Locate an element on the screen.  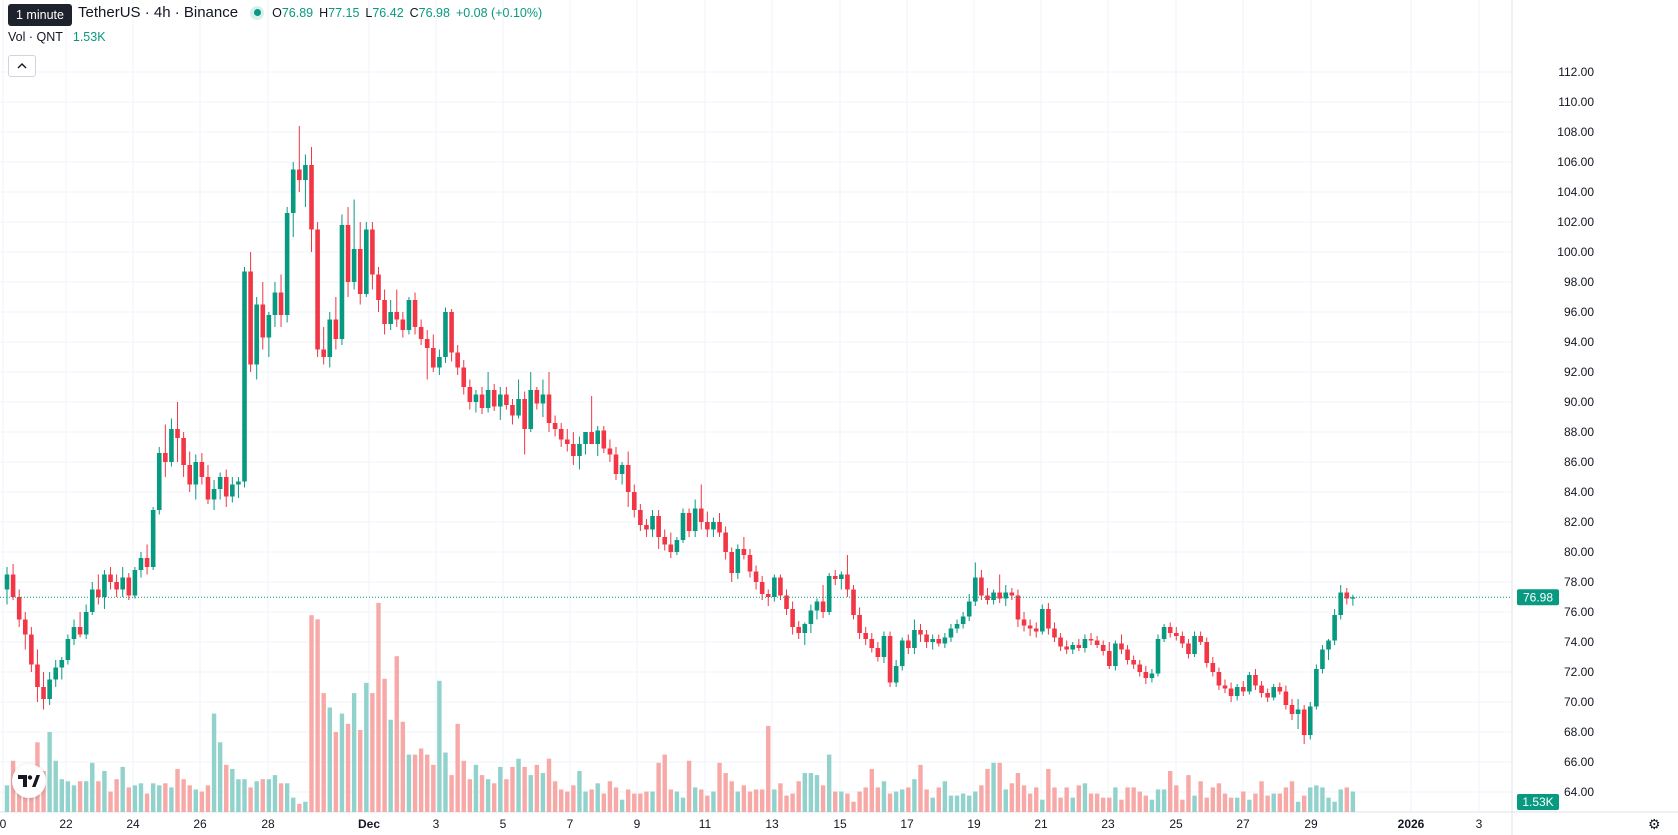
chart-settings-gear-icon: ⚙ is located at coordinates (1654, 824).